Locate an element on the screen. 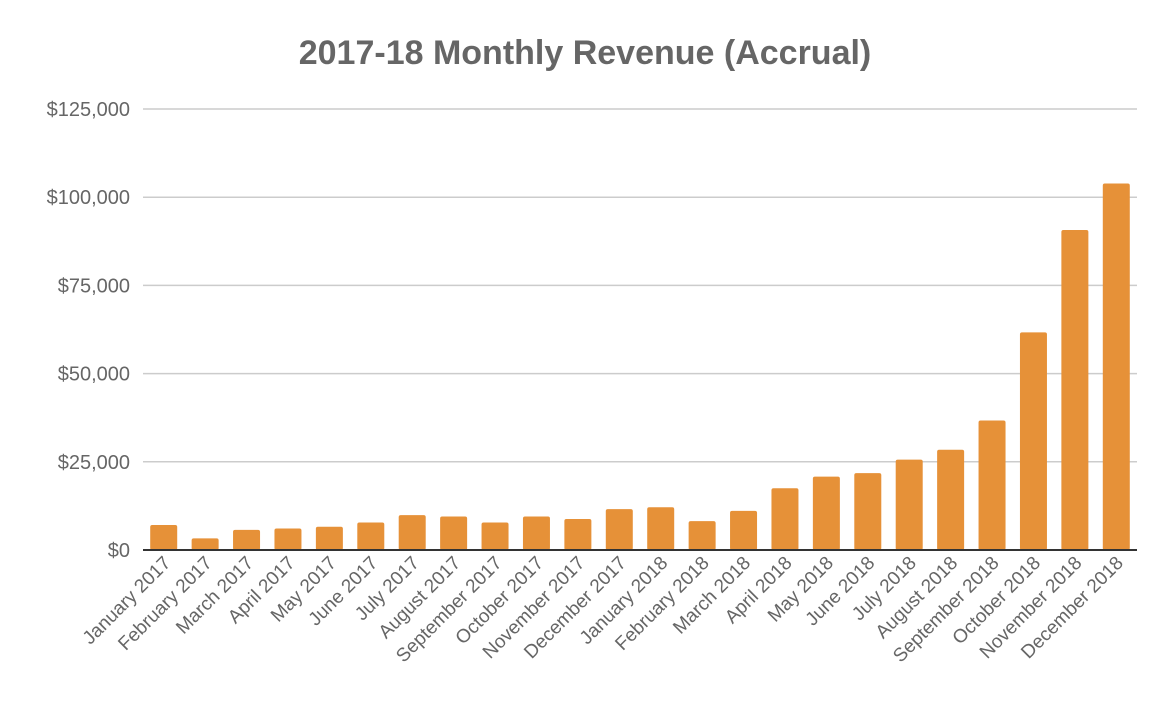 This screenshot has height=726, width=1171. y-tick-label: $75,000 is located at coordinates (94, 286).